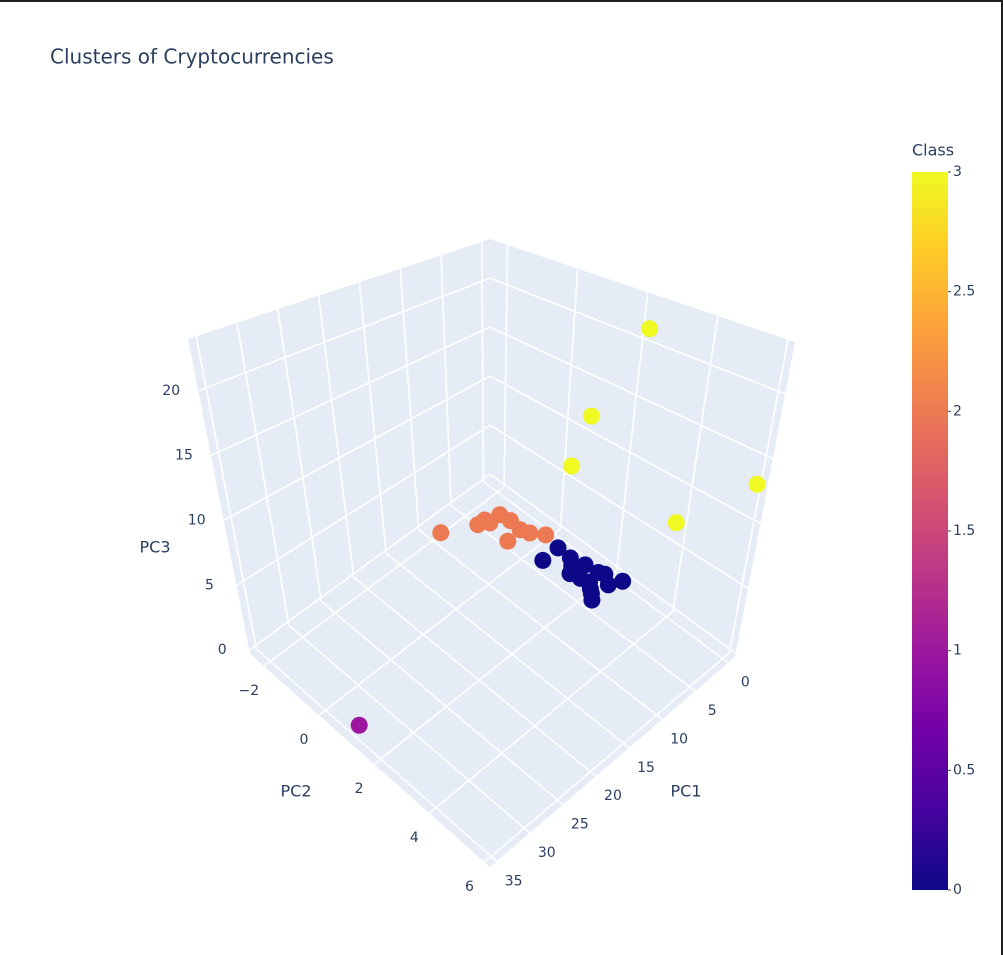 This screenshot has width=1003, height=955. Describe the element at coordinates (933, 150) in the screenshot. I see `colorbar-title: Class` at that location.